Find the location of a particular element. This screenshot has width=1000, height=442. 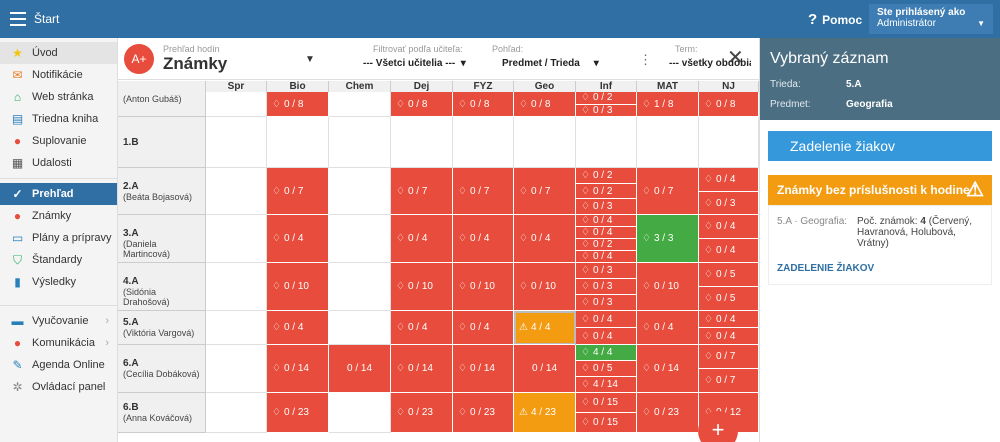

sidebar-item-notifikacie: ✉ Notifikácie is located at coordinates (58, 75).